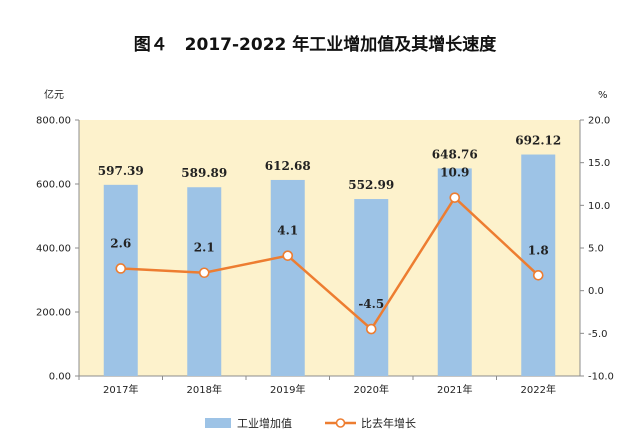 This screenshot has width=631, height=441. What do you see at coordinates (120, 243) in the screenshot?
I see `growth-value-label: 2.6` at bounding box center [120, 243].